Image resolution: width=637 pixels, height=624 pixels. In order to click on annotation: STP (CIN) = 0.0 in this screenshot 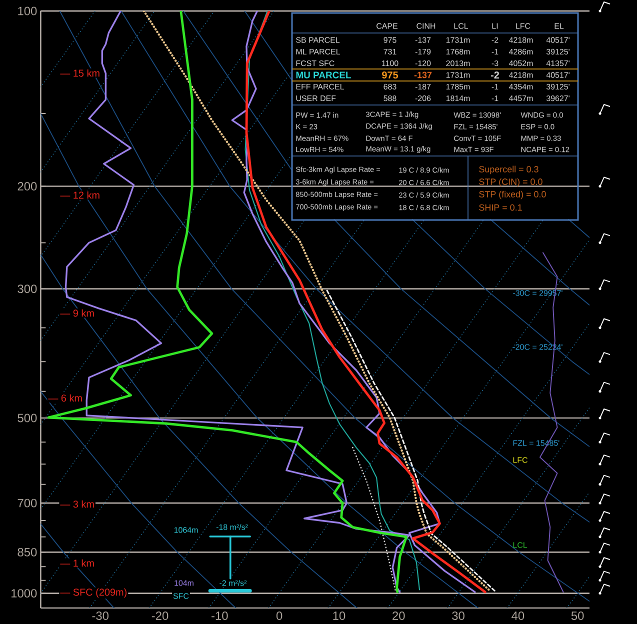, I will do `click(510, 182)`.